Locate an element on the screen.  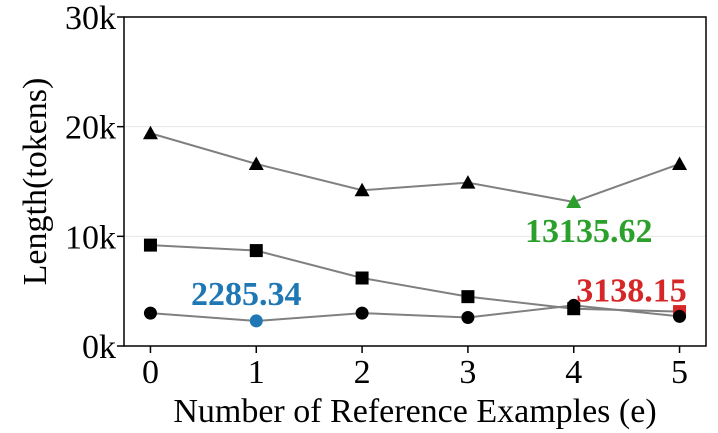
series-line-circle is located at coordinates (415, 313).